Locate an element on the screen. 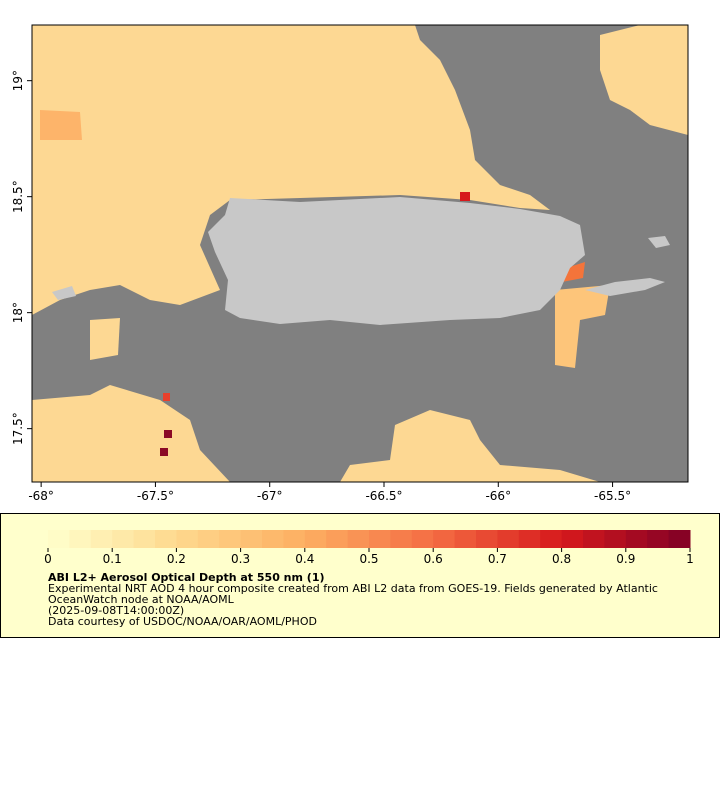 The height and width of the screenshot is (800, 720). y-tick-label: 17.5° is located at coordinates (18, 428).